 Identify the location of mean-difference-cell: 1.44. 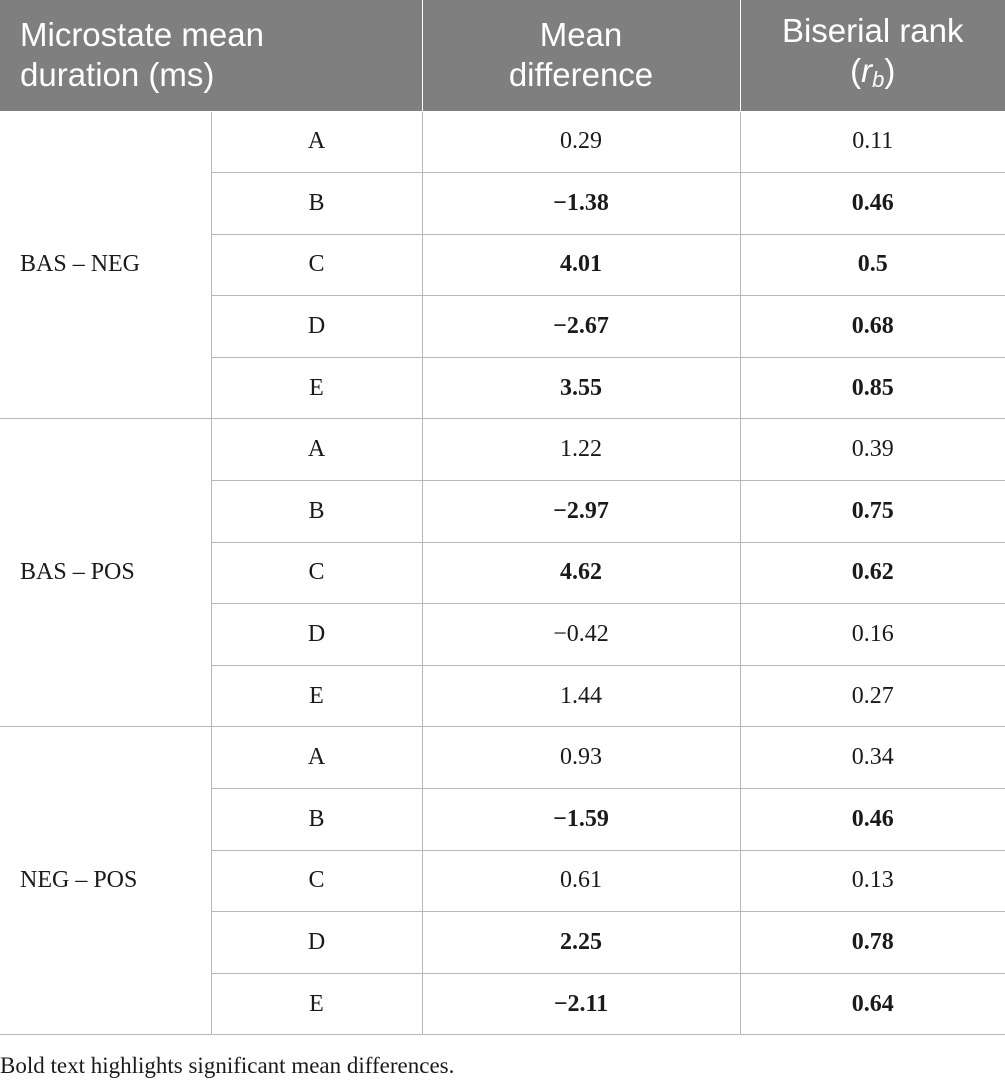
(581, 696).